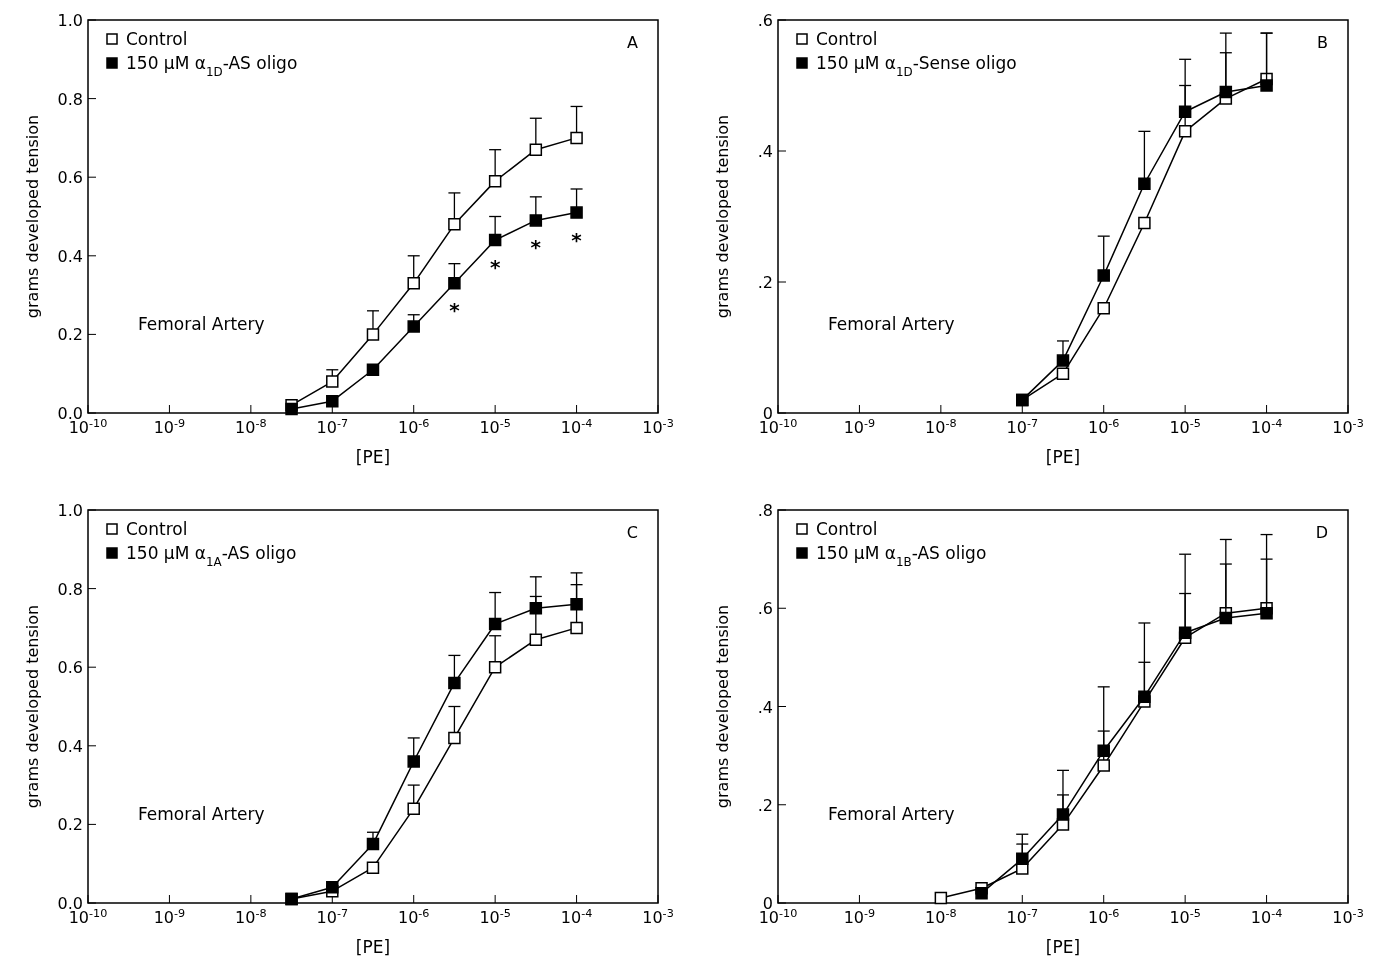 The height and width of the screenshot is (961, 1391). Describe the element at coordinates (765, 510) in the screenshot. I see `y-tick-label: .8` at that location.